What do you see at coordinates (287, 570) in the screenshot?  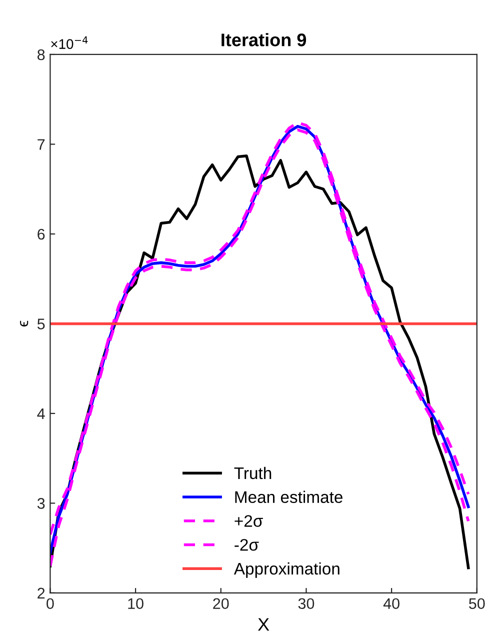 I see `legend-label: Approximation` at bounding box center [287, 570].